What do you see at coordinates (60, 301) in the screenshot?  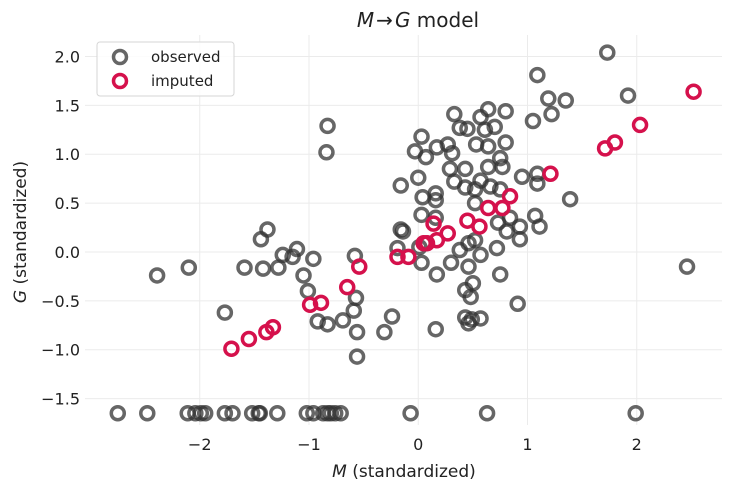 I see `y-tick-label: −0.5` at bounding box center [60, 301].